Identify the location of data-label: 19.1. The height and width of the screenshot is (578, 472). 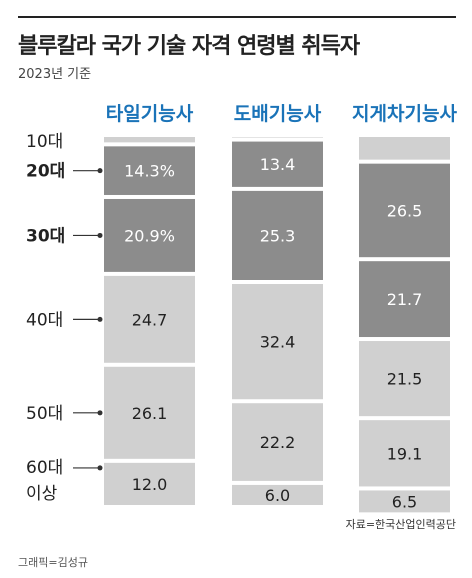
(405, 453).